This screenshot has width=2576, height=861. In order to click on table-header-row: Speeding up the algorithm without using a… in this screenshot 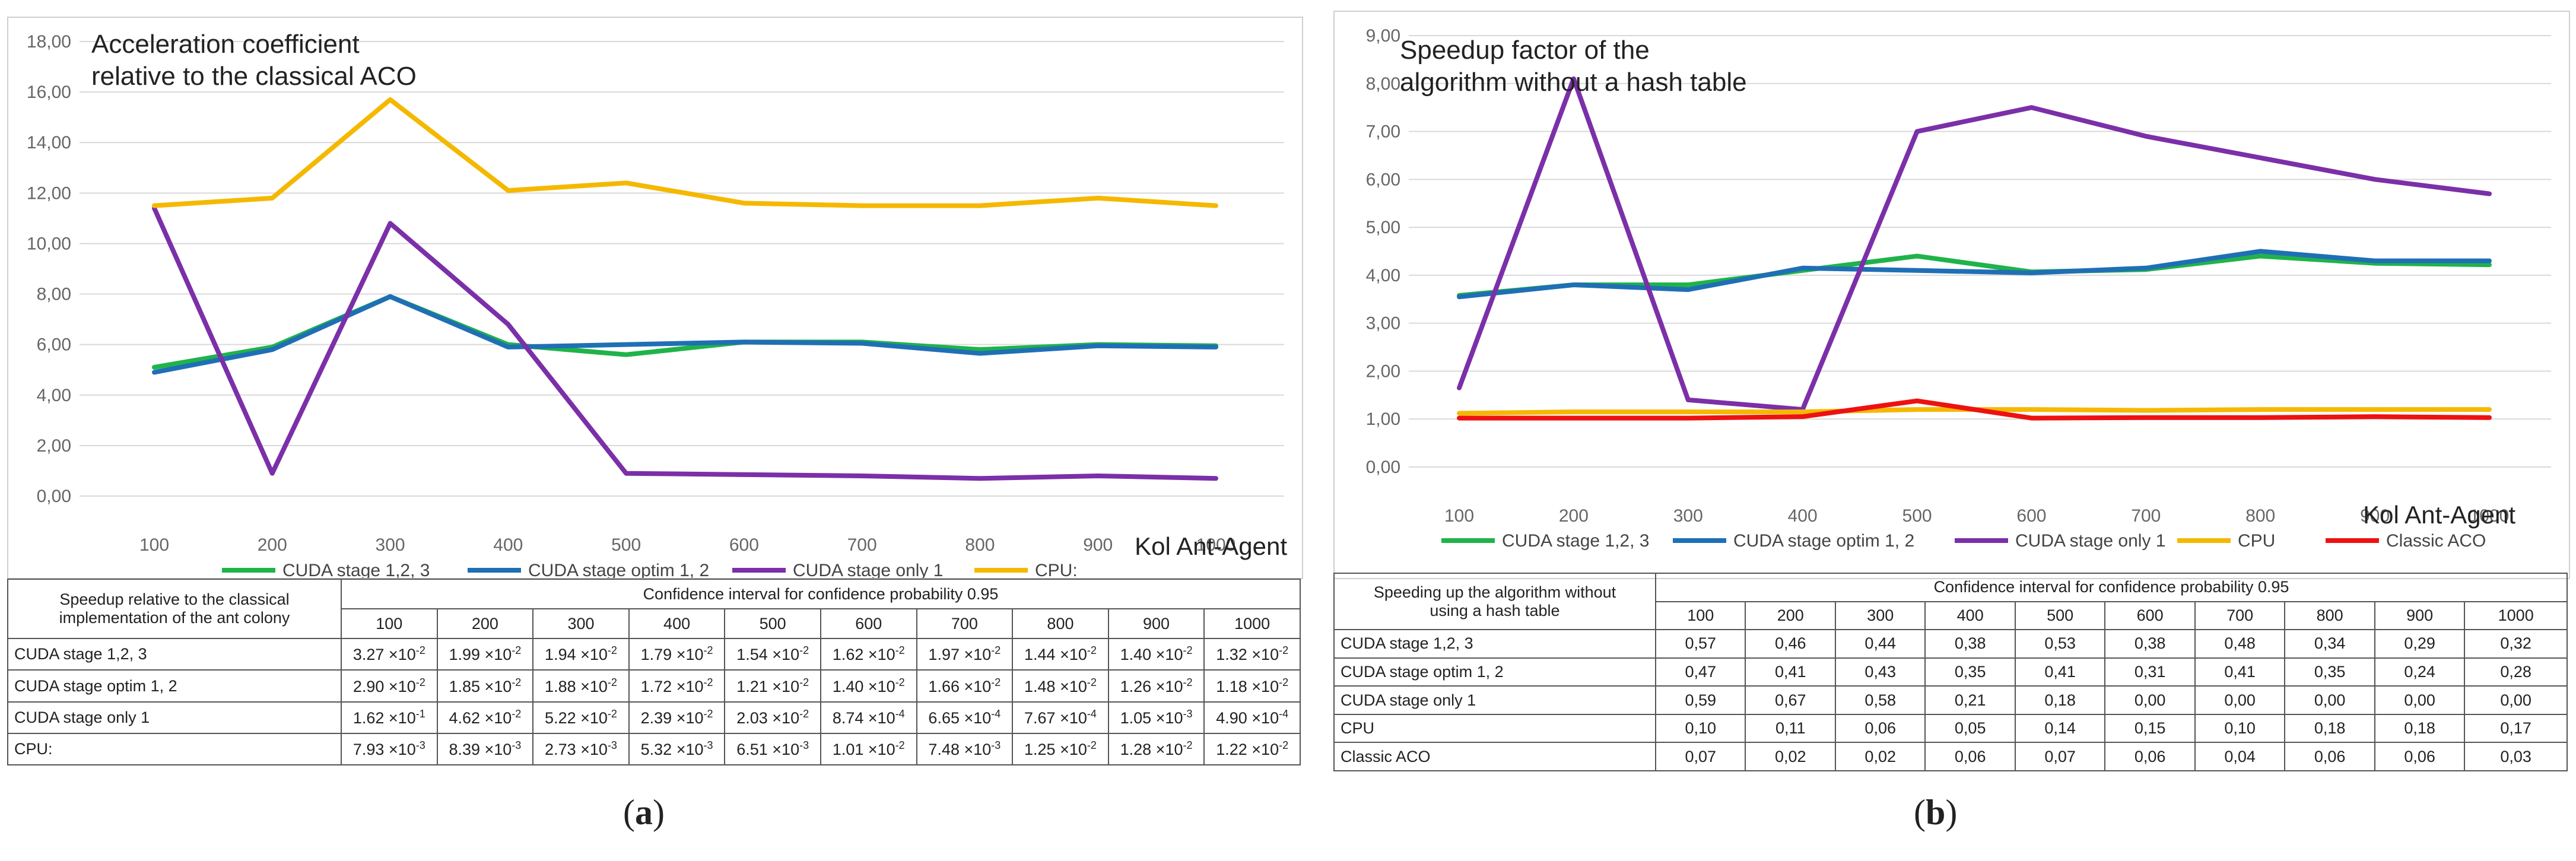, I will do `click(1950, 601)`.